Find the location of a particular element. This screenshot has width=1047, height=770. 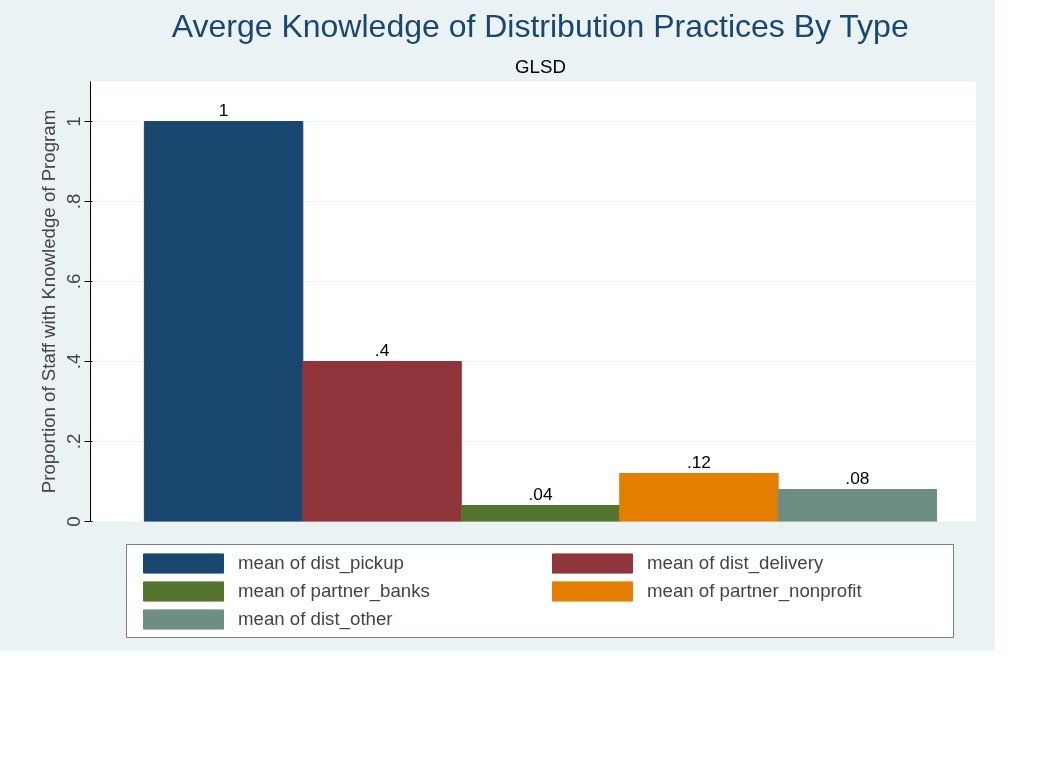

data-label: .08 is located at coordinates (857, 477).